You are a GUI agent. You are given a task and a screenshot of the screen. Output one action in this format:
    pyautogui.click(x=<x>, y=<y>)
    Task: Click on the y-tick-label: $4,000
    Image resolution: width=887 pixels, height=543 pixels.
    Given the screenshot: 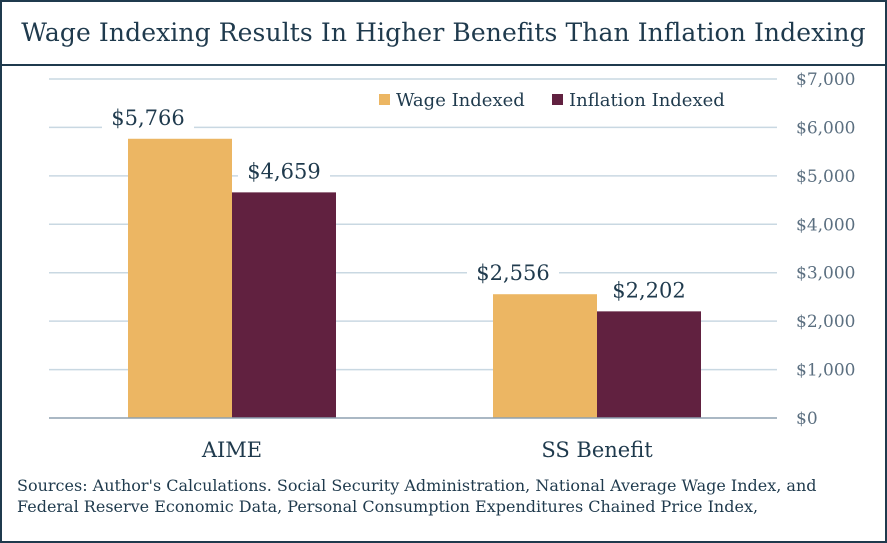 What is the action you would take?
    pyautogui.click(x=825, y=225)
    